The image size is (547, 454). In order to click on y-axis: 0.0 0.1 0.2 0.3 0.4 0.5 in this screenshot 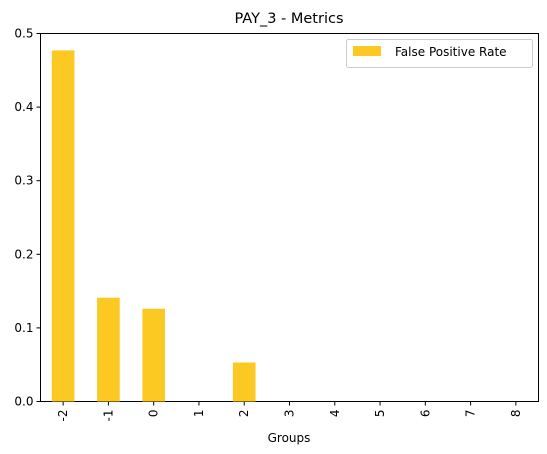, I will do `click(27, 218)`.